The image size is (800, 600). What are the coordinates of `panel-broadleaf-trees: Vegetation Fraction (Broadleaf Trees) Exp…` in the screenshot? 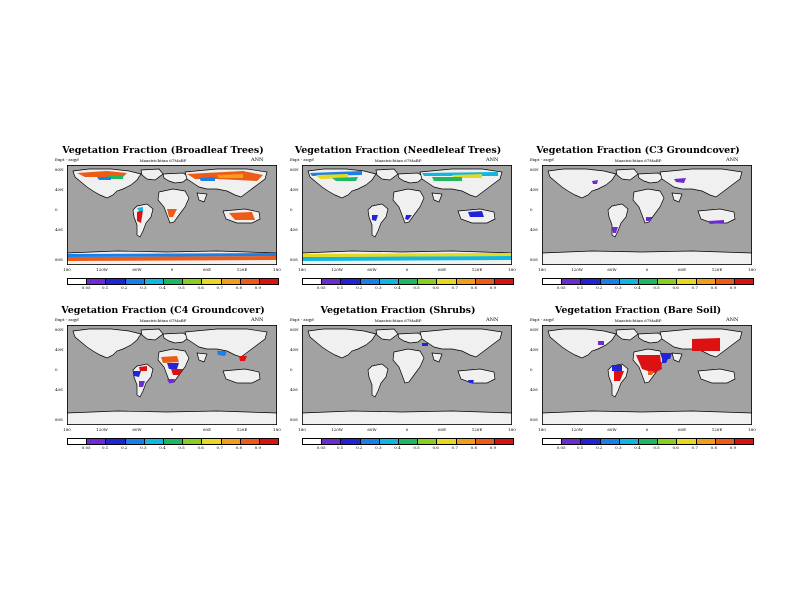 It's located at (175, 235).